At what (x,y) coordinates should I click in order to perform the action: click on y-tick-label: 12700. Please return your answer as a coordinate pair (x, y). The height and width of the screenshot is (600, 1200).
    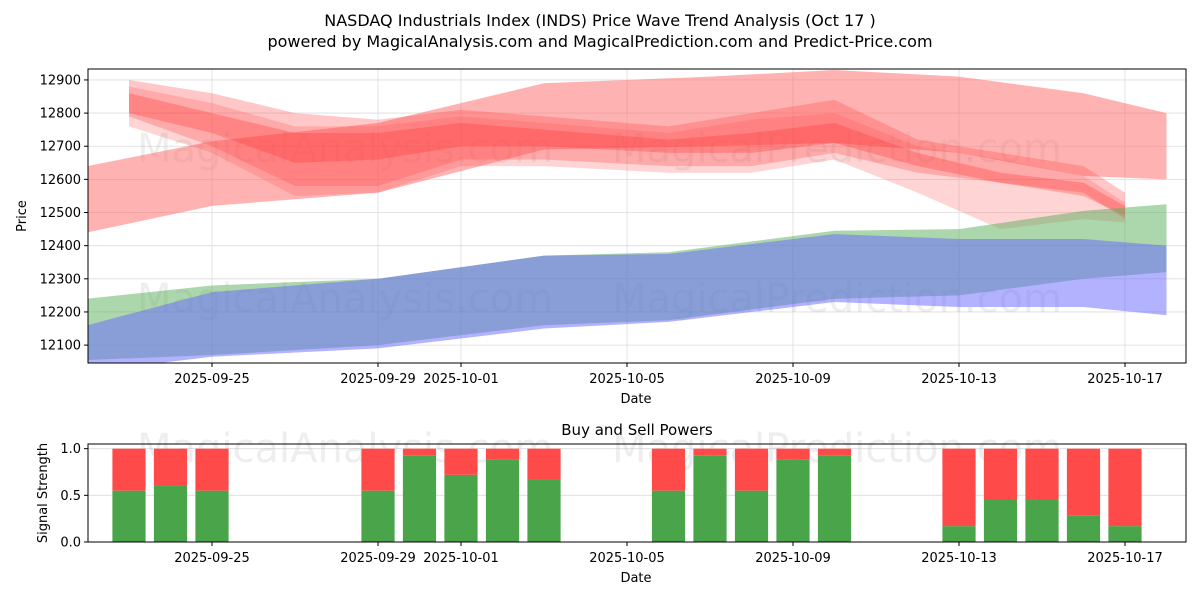
    Looking at the image, I should click on (60, 147).